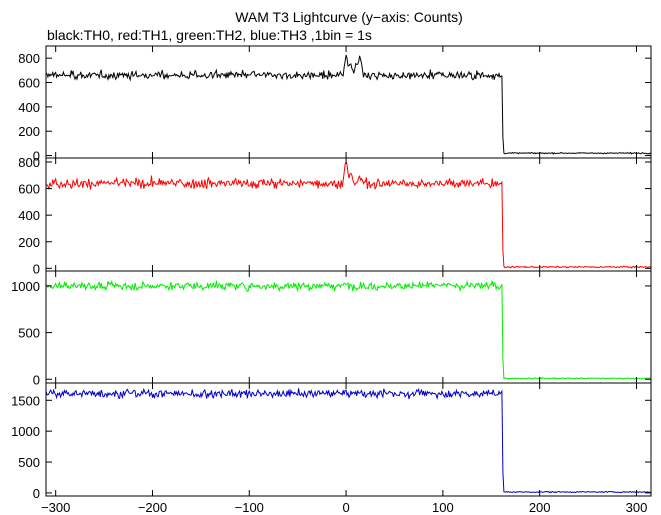 The width and height of the screenshot is (661, 515). I want to click on x-tick-label: 0, so click(345, 507).